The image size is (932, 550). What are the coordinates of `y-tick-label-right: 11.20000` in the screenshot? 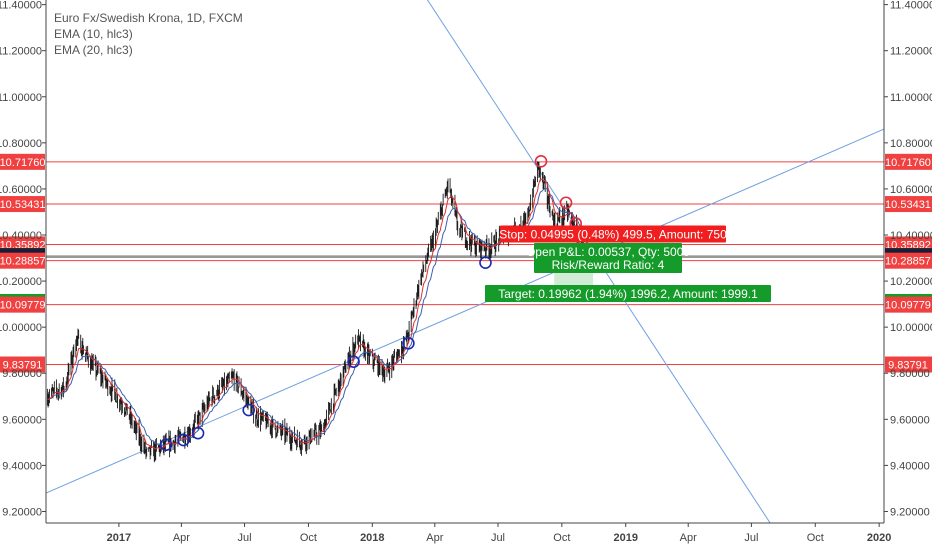 It's located at (911, 52).